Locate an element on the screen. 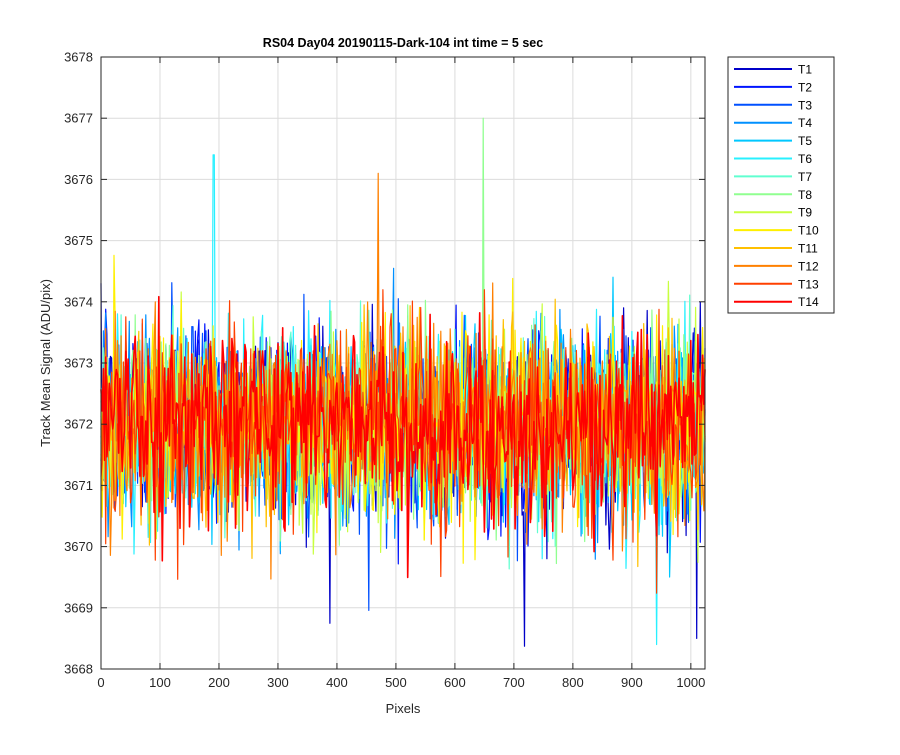 The height and width of the screenshot is (755, 900). legend-label-t4: T4 is located at coordinates (805, 123).